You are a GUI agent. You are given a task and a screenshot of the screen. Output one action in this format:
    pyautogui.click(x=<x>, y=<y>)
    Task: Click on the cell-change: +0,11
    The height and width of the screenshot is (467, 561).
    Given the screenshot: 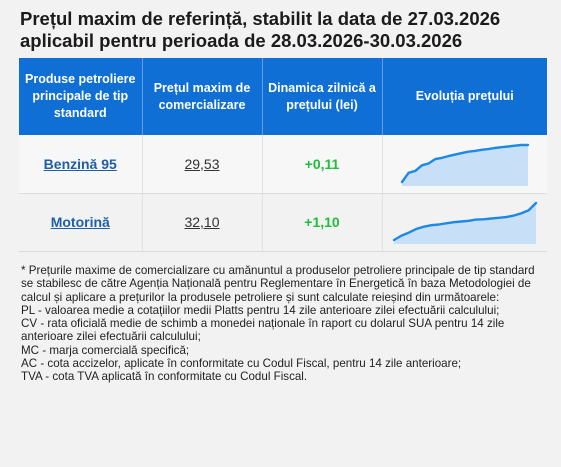 What is the action you would take?
    pyautogui.click(x=322, y=164)
    